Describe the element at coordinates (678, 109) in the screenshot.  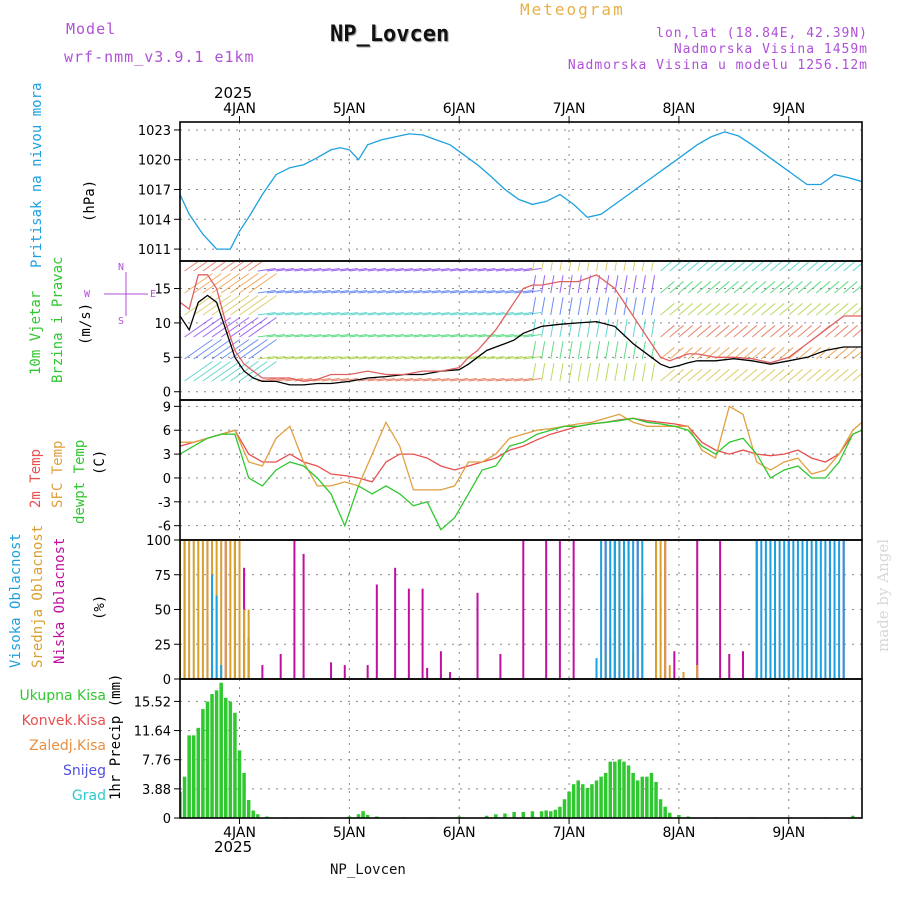
I see `x-label-top: 8JAN` at that location.